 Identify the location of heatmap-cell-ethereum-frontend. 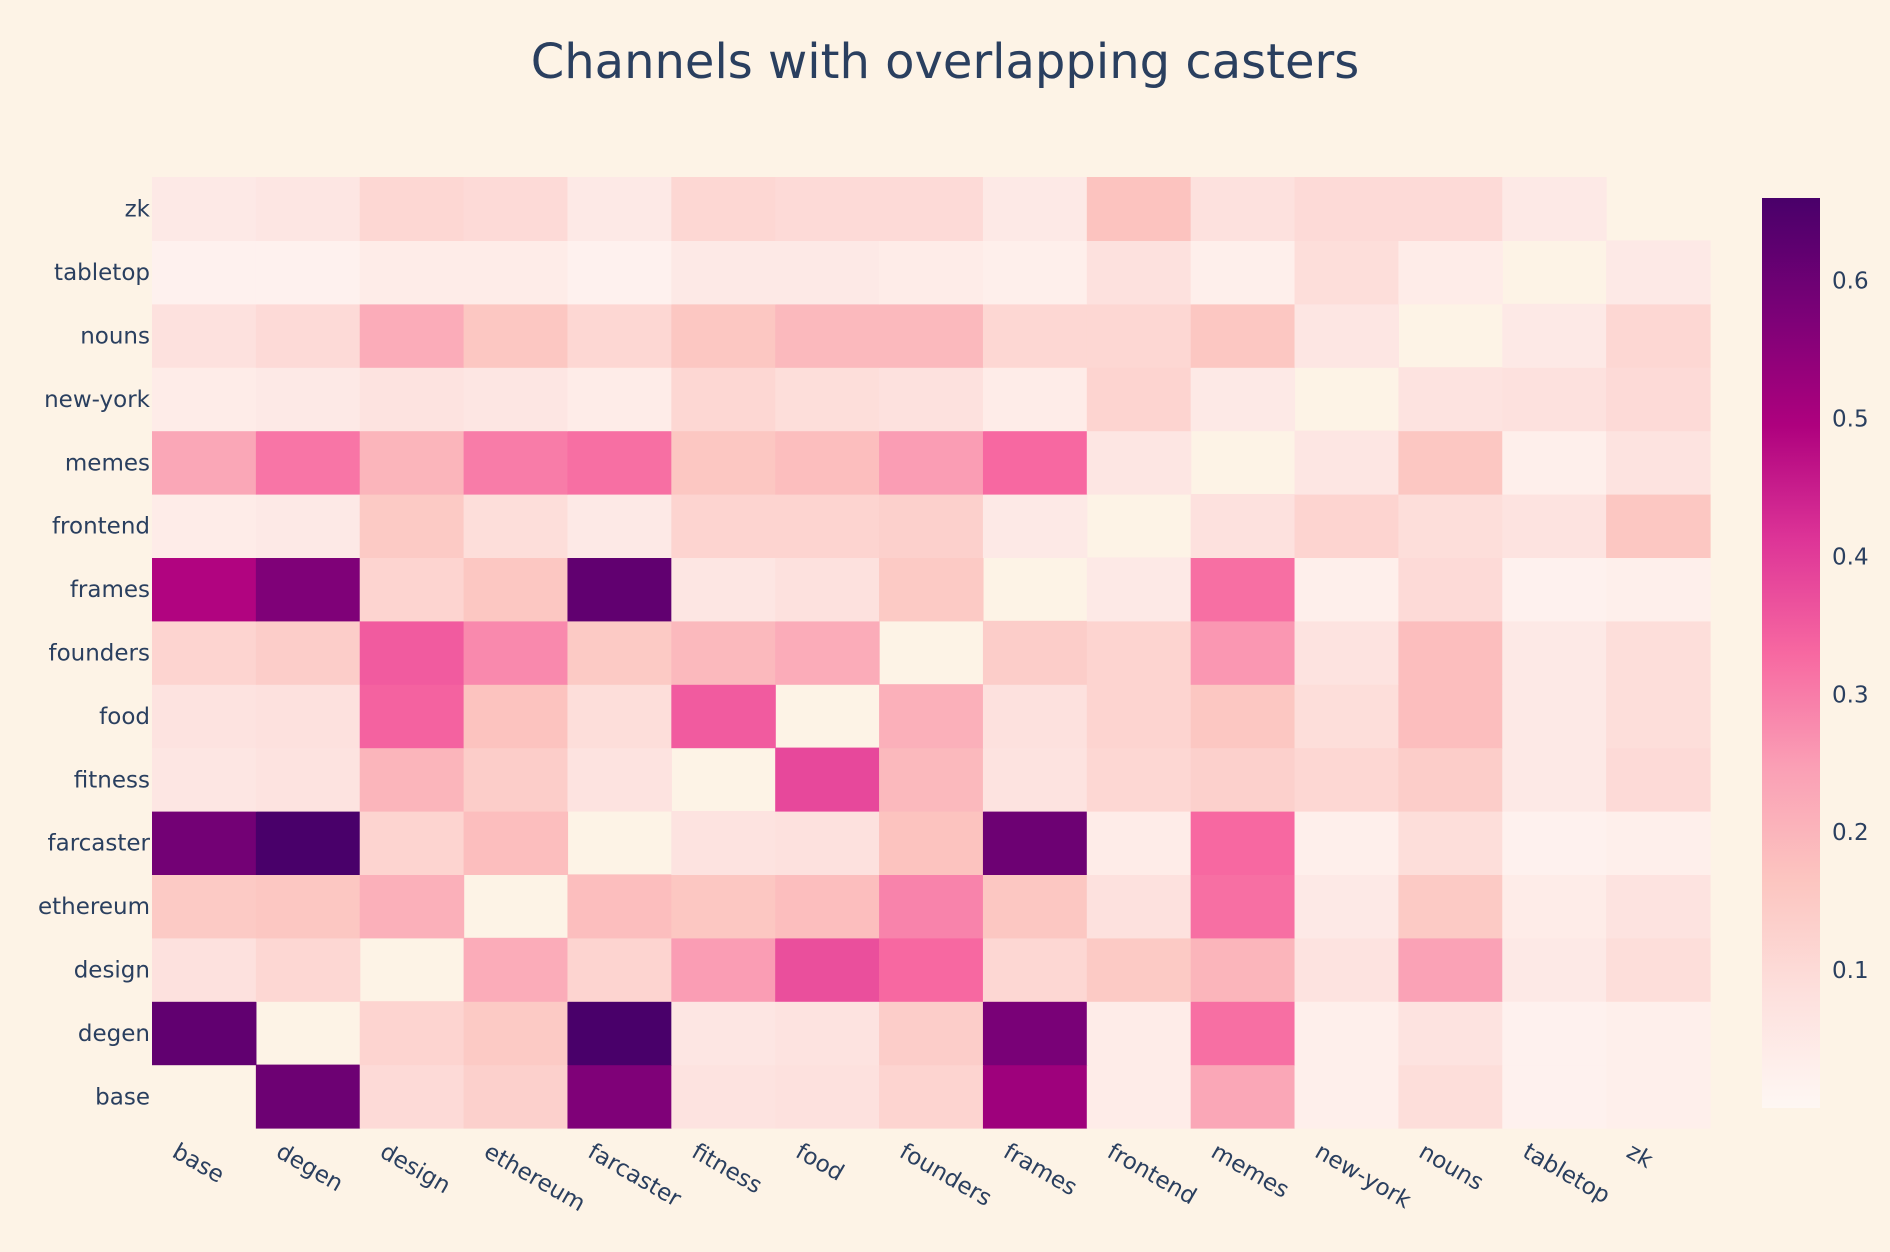
(1139, 906).